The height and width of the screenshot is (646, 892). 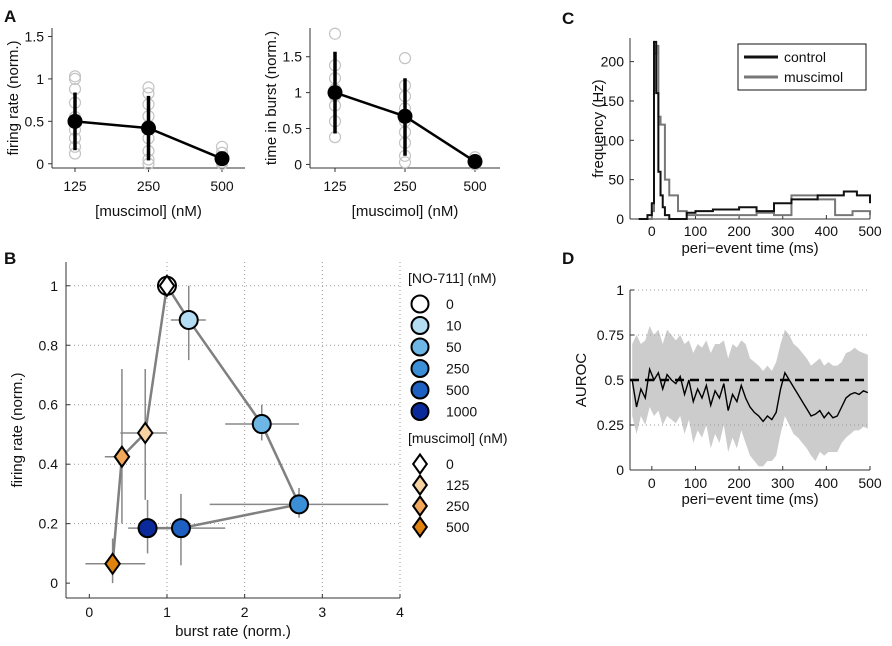 What do you see at coordinates (754, 130) in the screenshot?
I see `series-line-control` at bounding box center [754, 130].